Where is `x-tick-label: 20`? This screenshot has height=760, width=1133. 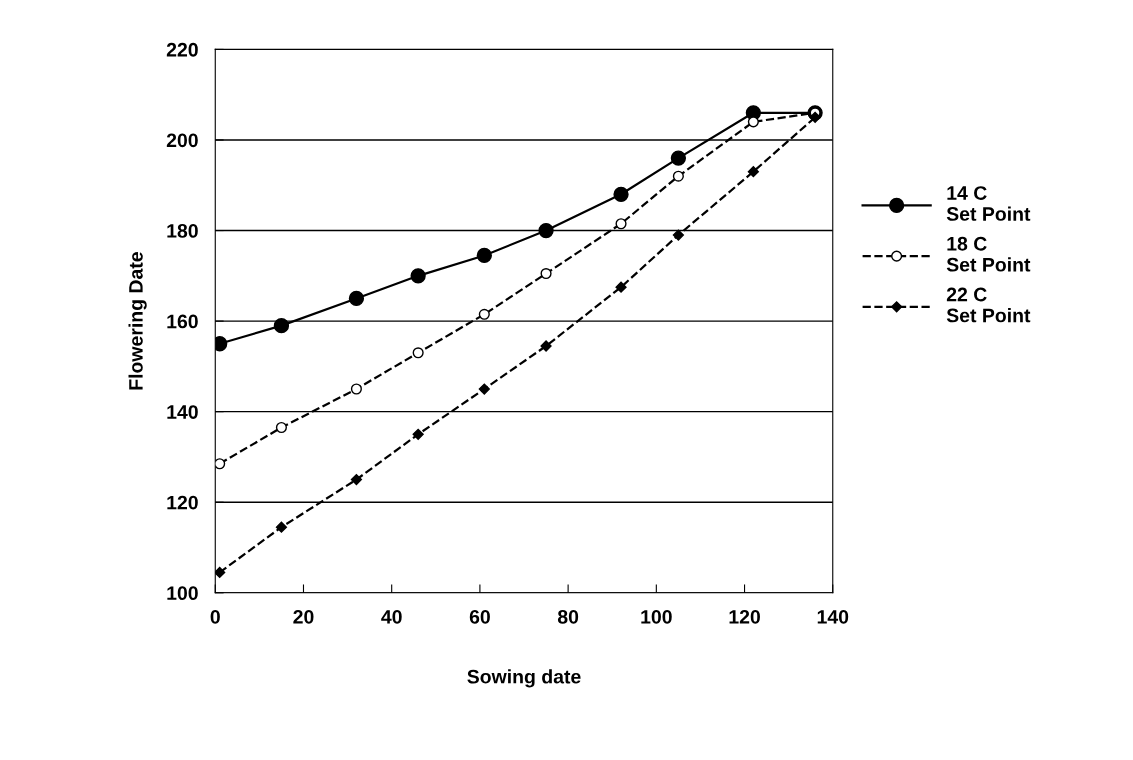
x-tick-label: 20 is located at coordinates (303, 616).